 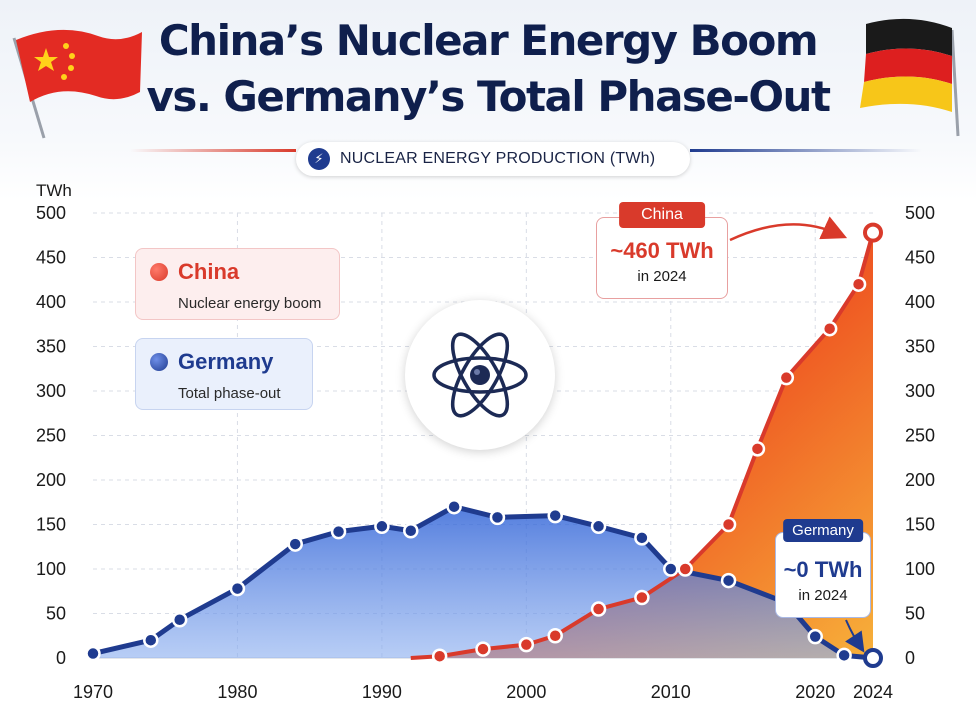 I want to click on x-tick-label: 1970, so click(x=93, y=692).